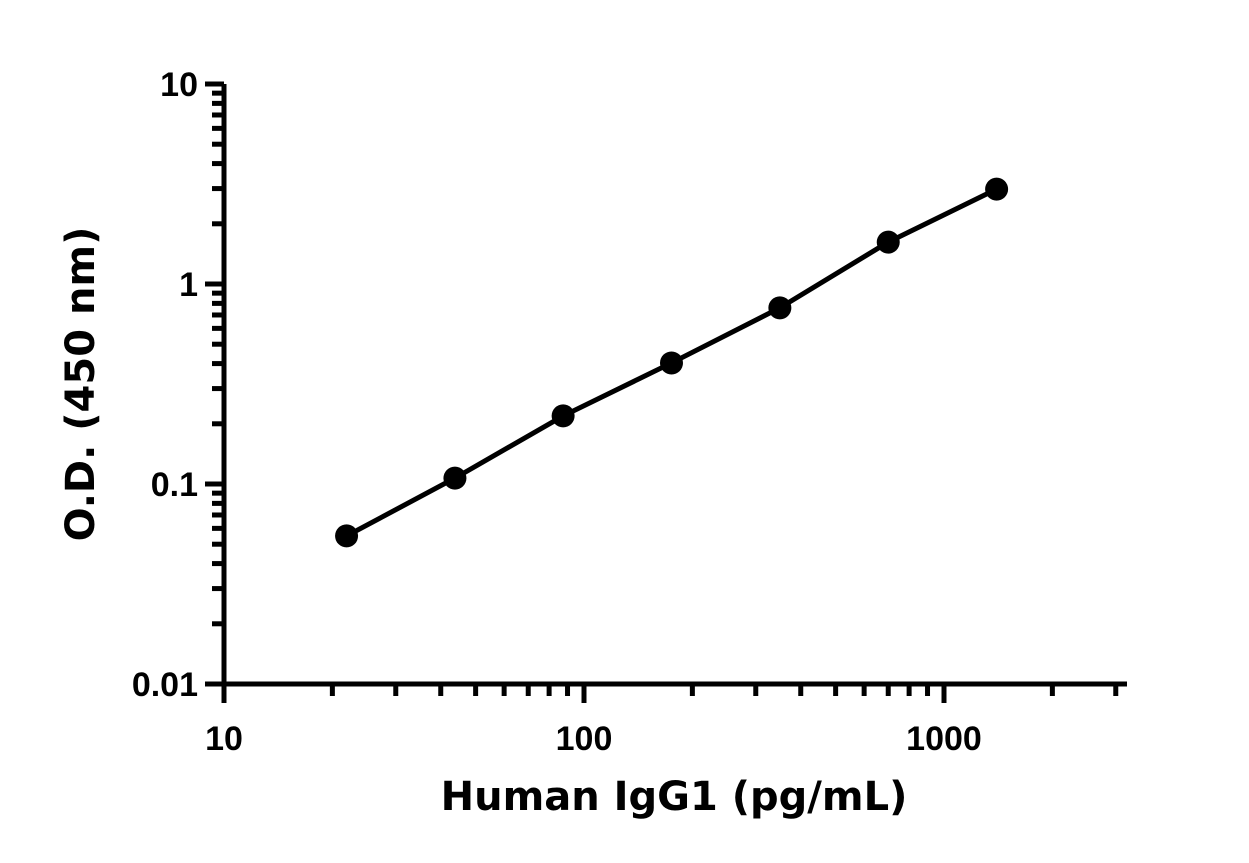 The width and height of the screenshot is (1249, 863). What do you see at coordinates (81, 384) in the screenshot?
I see `y-axis-title: O.D. (450 nm)` at bounding box center [81, 384].